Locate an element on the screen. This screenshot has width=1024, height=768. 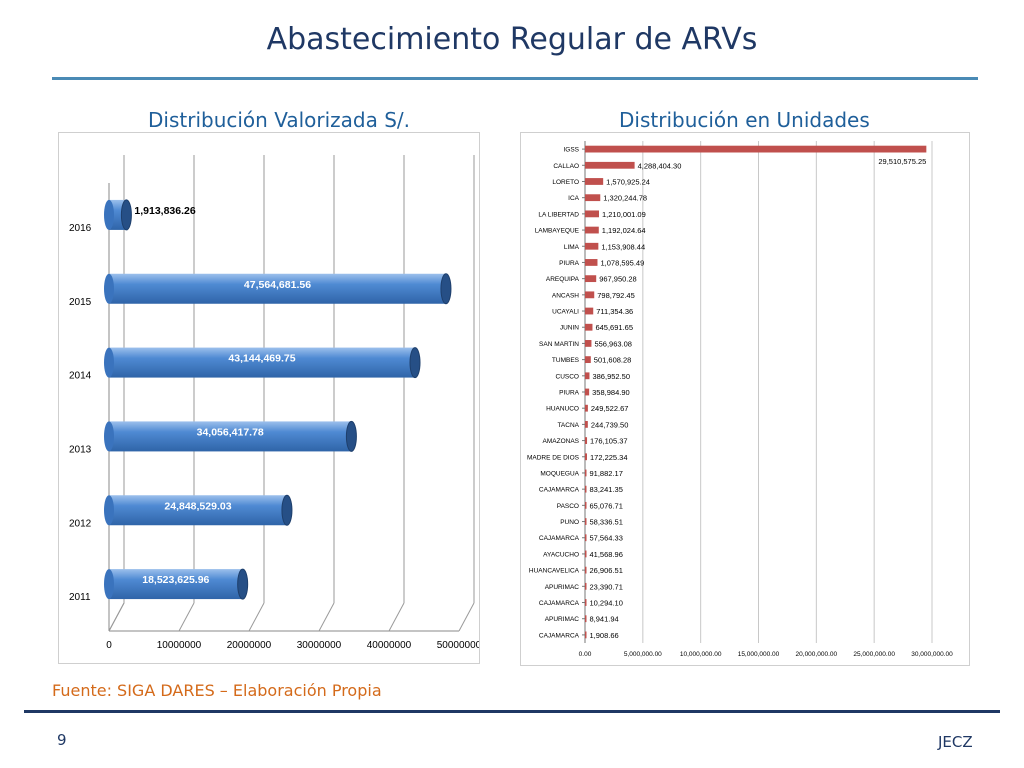
x-tick-label: 20000000 is located at coordinates (249, 645).